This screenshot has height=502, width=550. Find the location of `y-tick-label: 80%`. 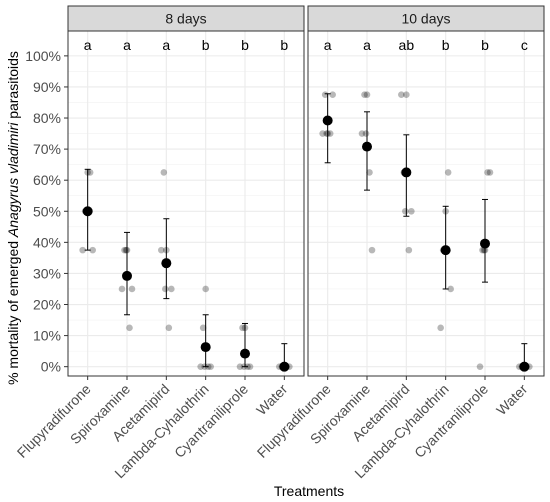

y-tick-label: 80% is located at coordinates (47, 118).